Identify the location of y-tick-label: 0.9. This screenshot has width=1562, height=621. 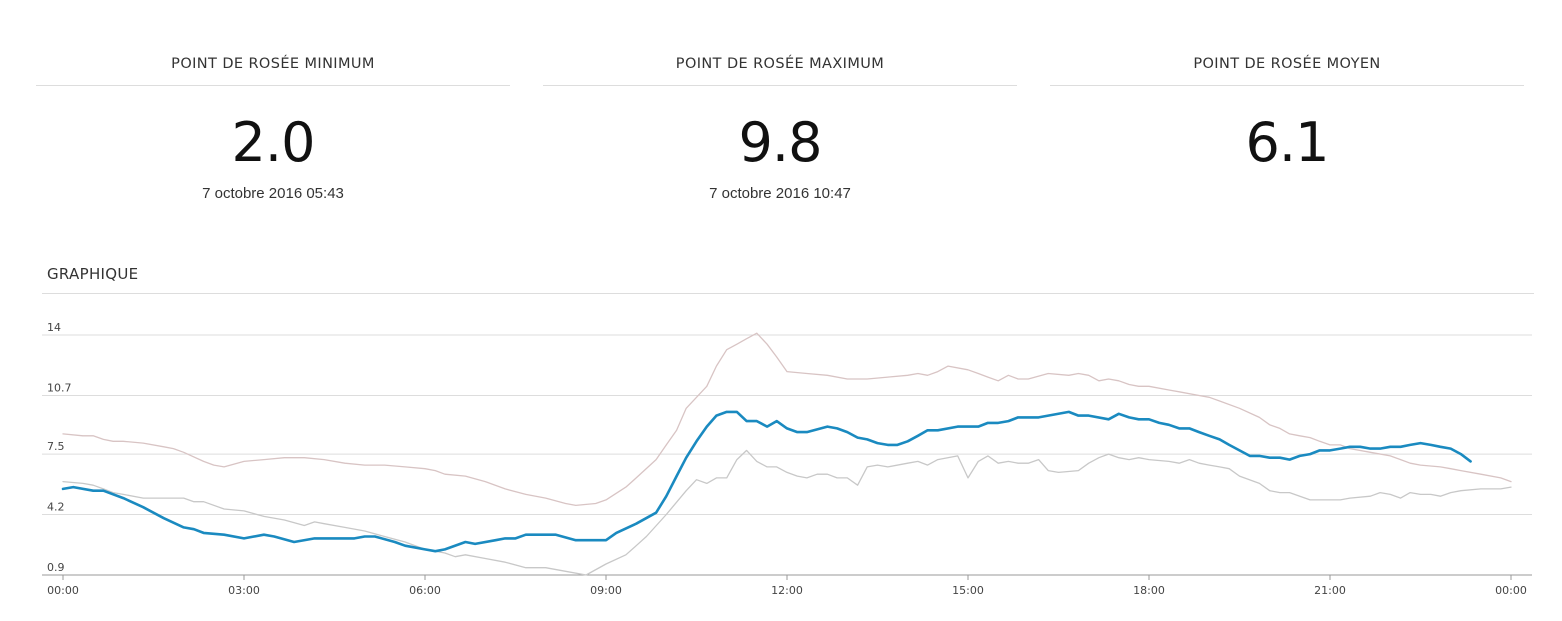
(56, 567).